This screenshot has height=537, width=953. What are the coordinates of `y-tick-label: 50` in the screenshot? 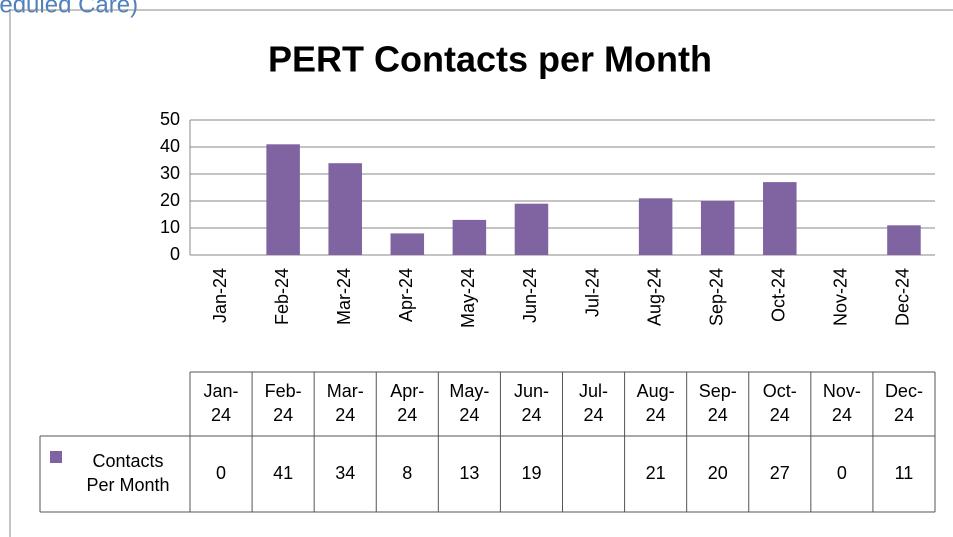 It's located at (170, 119).